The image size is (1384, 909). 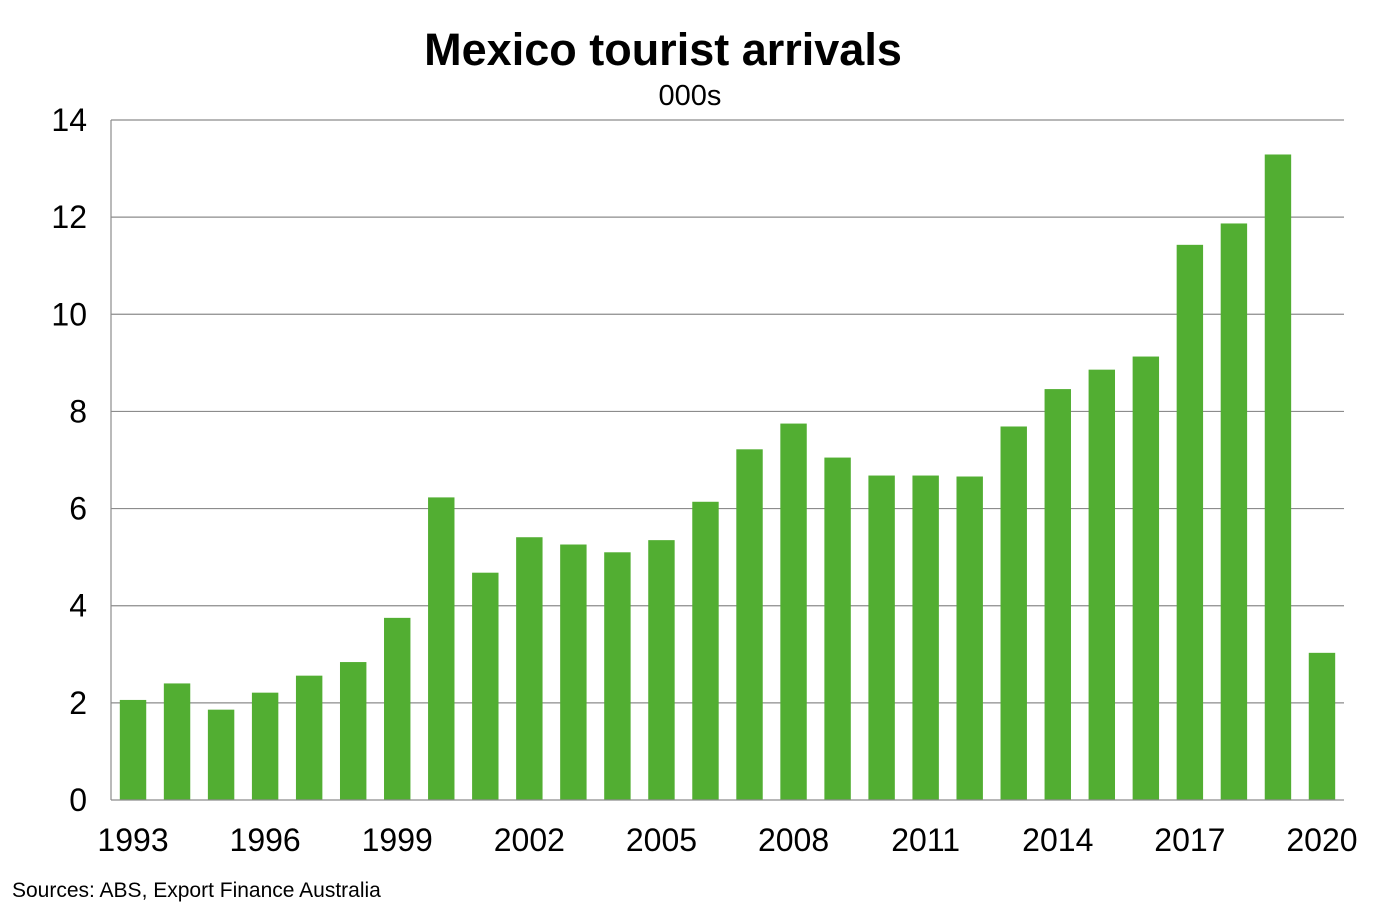 I want to click on bar-2020, so click(x=1322, y=726).